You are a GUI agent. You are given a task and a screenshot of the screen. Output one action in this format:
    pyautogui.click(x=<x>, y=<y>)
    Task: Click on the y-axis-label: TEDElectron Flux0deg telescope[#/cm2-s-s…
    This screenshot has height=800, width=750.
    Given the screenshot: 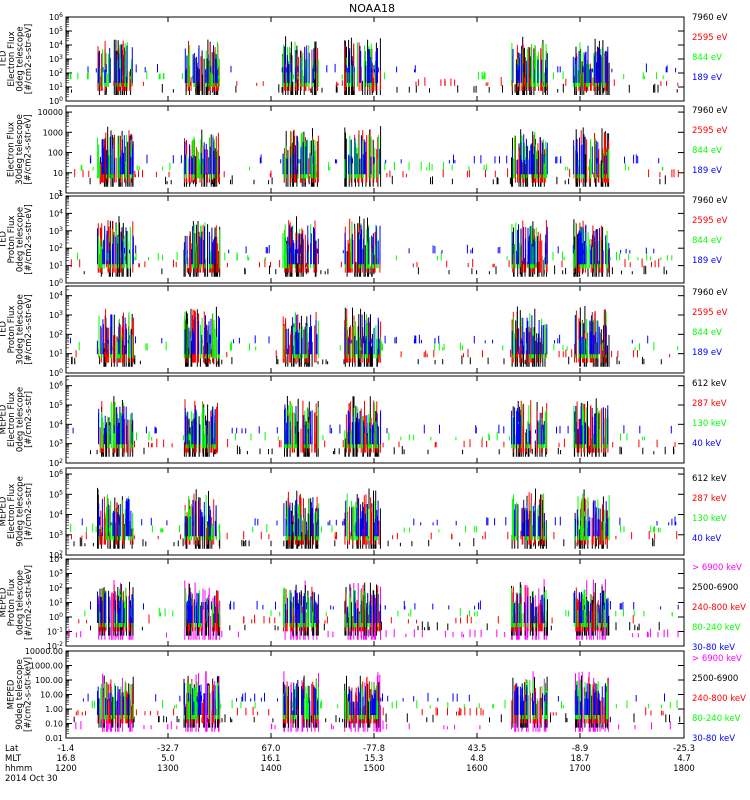 What is the action you would take?
    pyautogui.click(x=17, y=59)
    